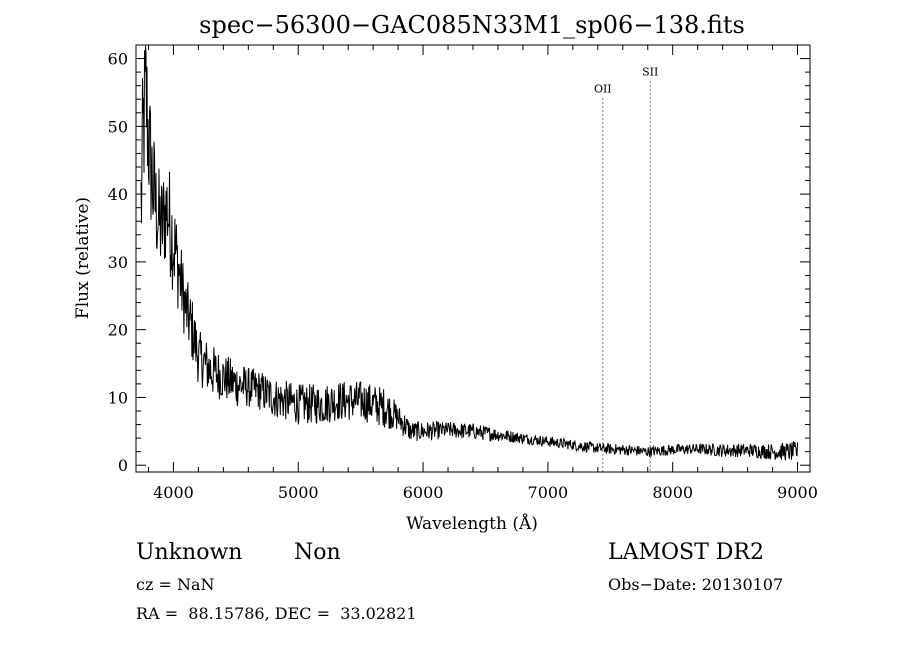 The height and width of the screenshot is (650, 900). Describe the element at coordinates (650, 72) in the screenshot. I see `emission-line-label: SII` at that location.